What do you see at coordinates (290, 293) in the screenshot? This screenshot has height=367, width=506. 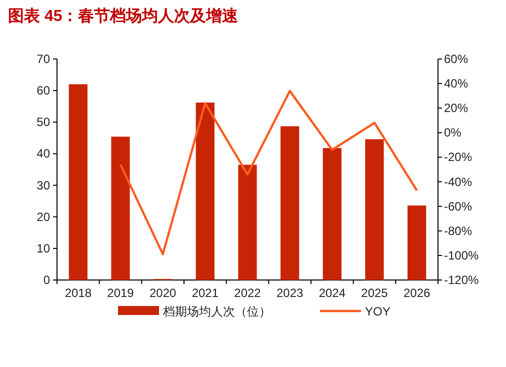 I see `x-tick-label: 2023` at bounding box center [290, 293].